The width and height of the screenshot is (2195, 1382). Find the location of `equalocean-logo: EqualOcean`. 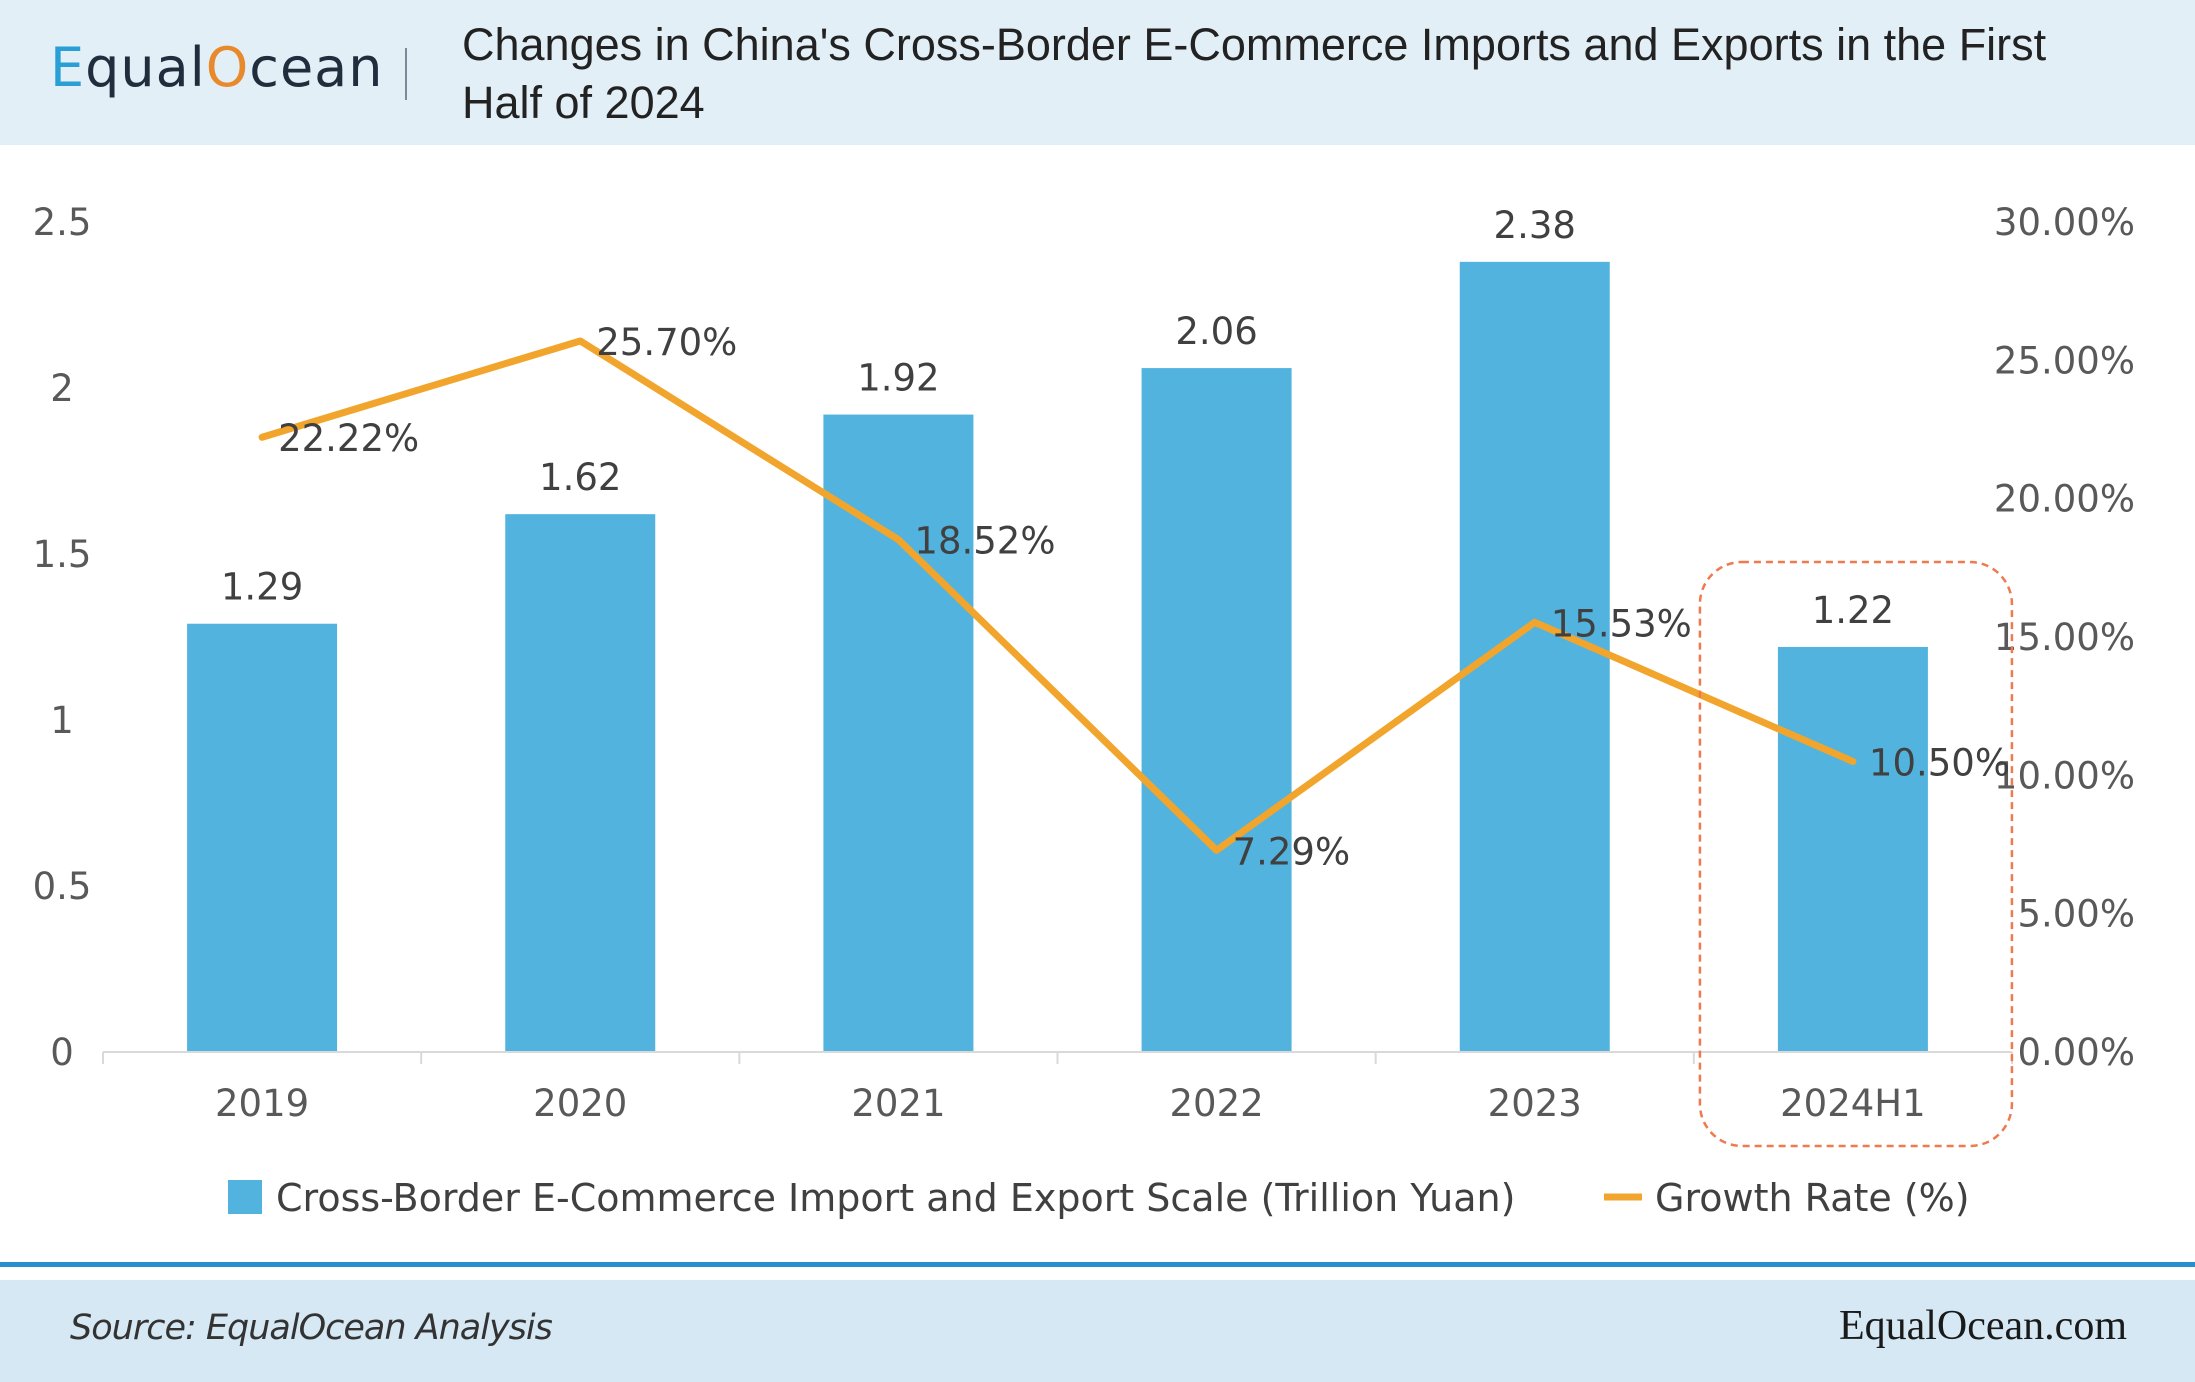

equalocean-logo: EqualOcean is located at coordinates (216, 68).